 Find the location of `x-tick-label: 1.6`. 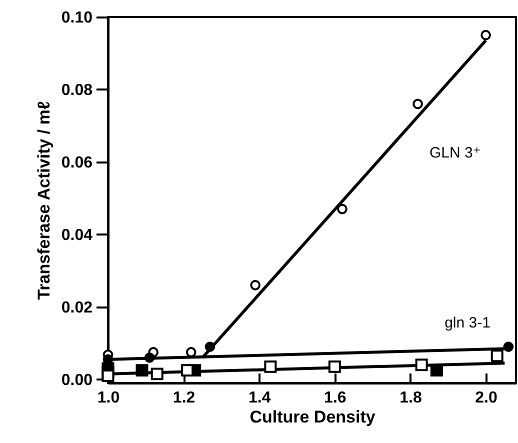

x-tick-label: 1.6 is located at coordinates (335, 398).